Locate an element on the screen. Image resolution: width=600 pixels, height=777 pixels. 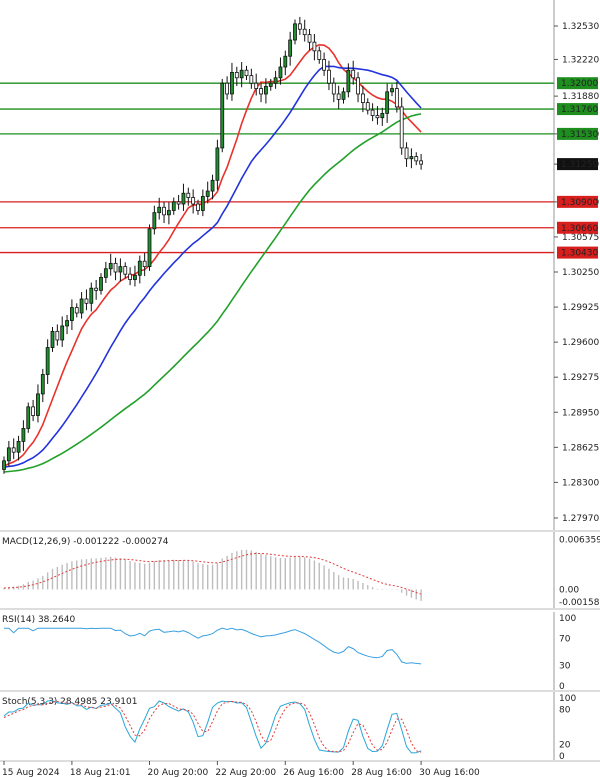
price-tick-label: 1.31880 is located at coordinates (580, 97).